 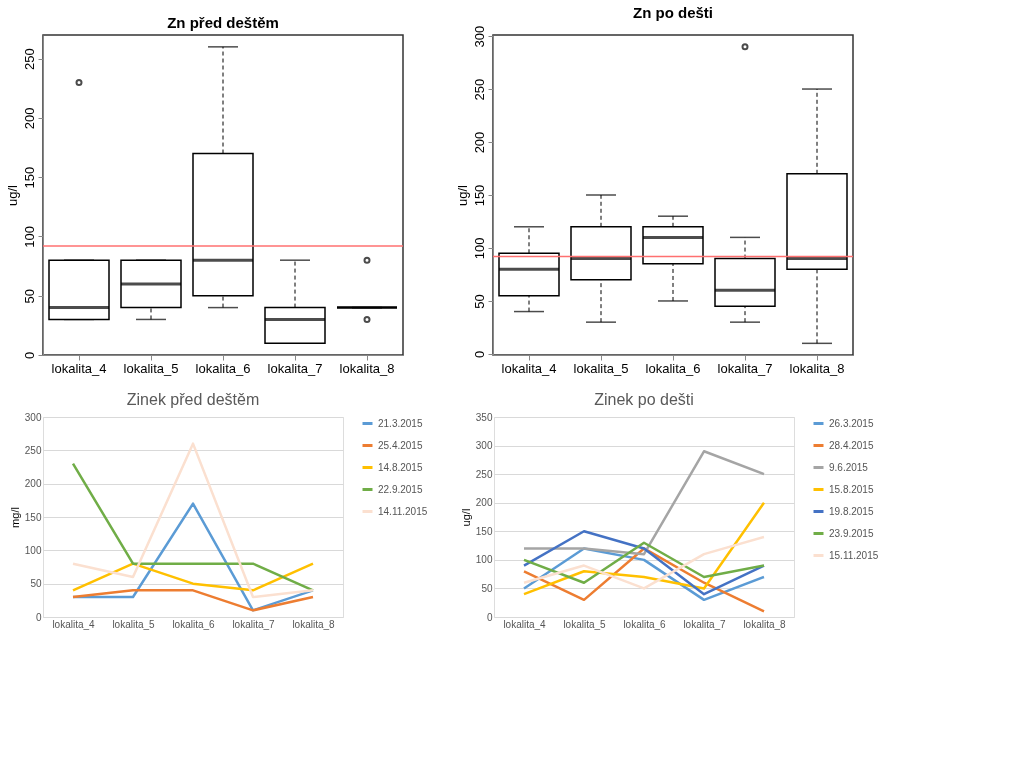 What do you see at coordinates (851, 511) in the screenshot?
I see `legend-label: 19.8.2015` at bounding box center [851, 511].